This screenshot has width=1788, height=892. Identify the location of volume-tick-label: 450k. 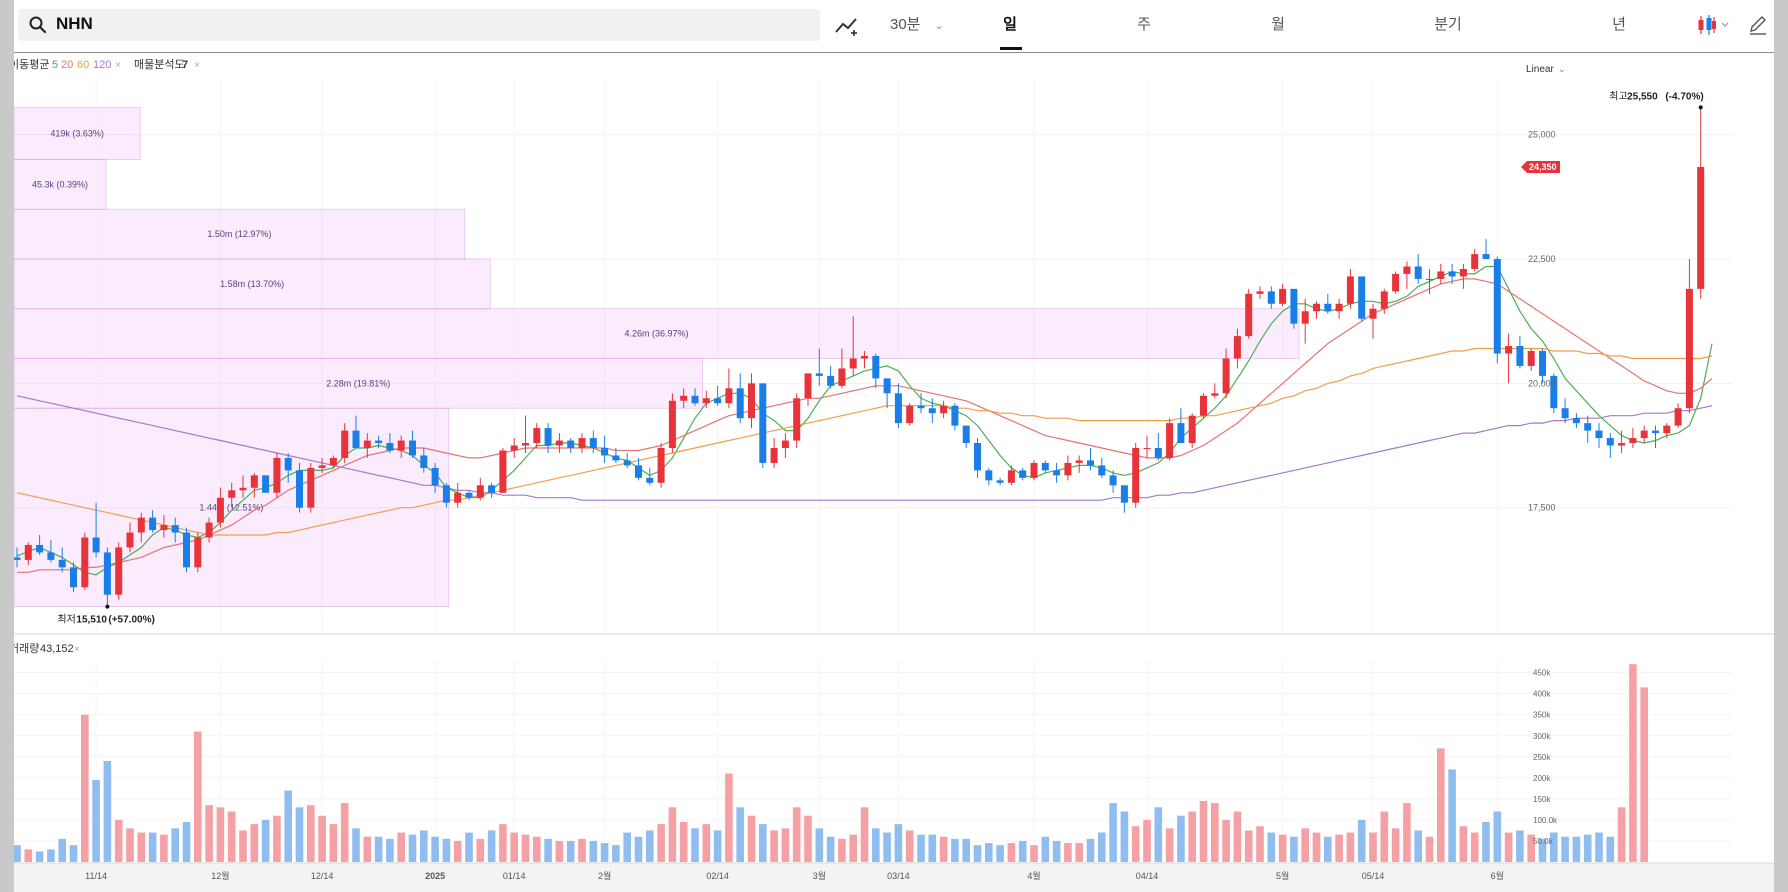
(1542, 673).